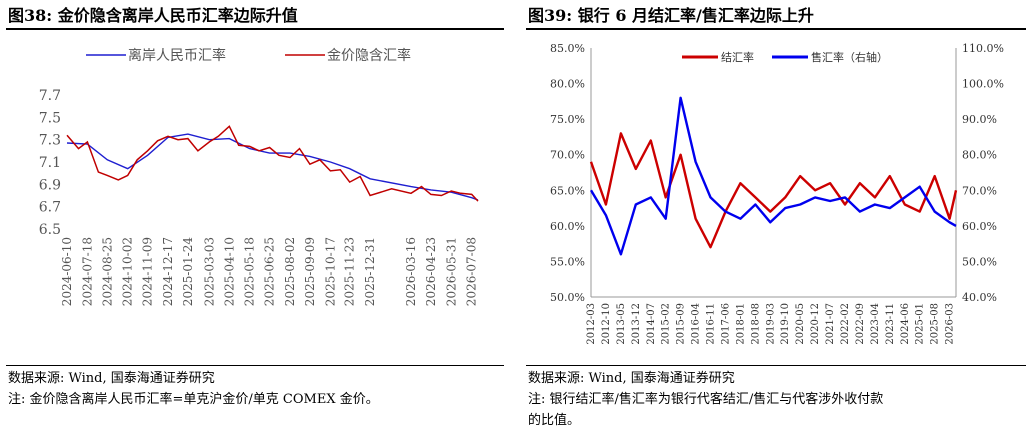 This screenshot has height=439, width=1032. I want to click on left-source-rule, so click(255, 365).